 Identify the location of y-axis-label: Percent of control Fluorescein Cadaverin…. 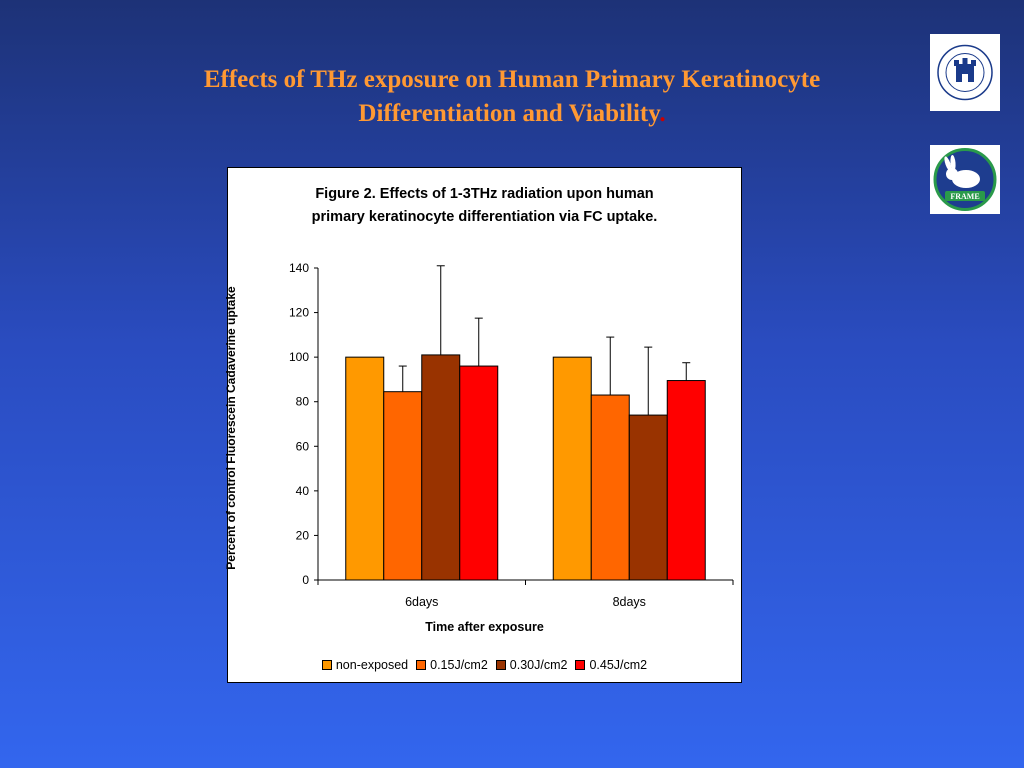
(231, 428).